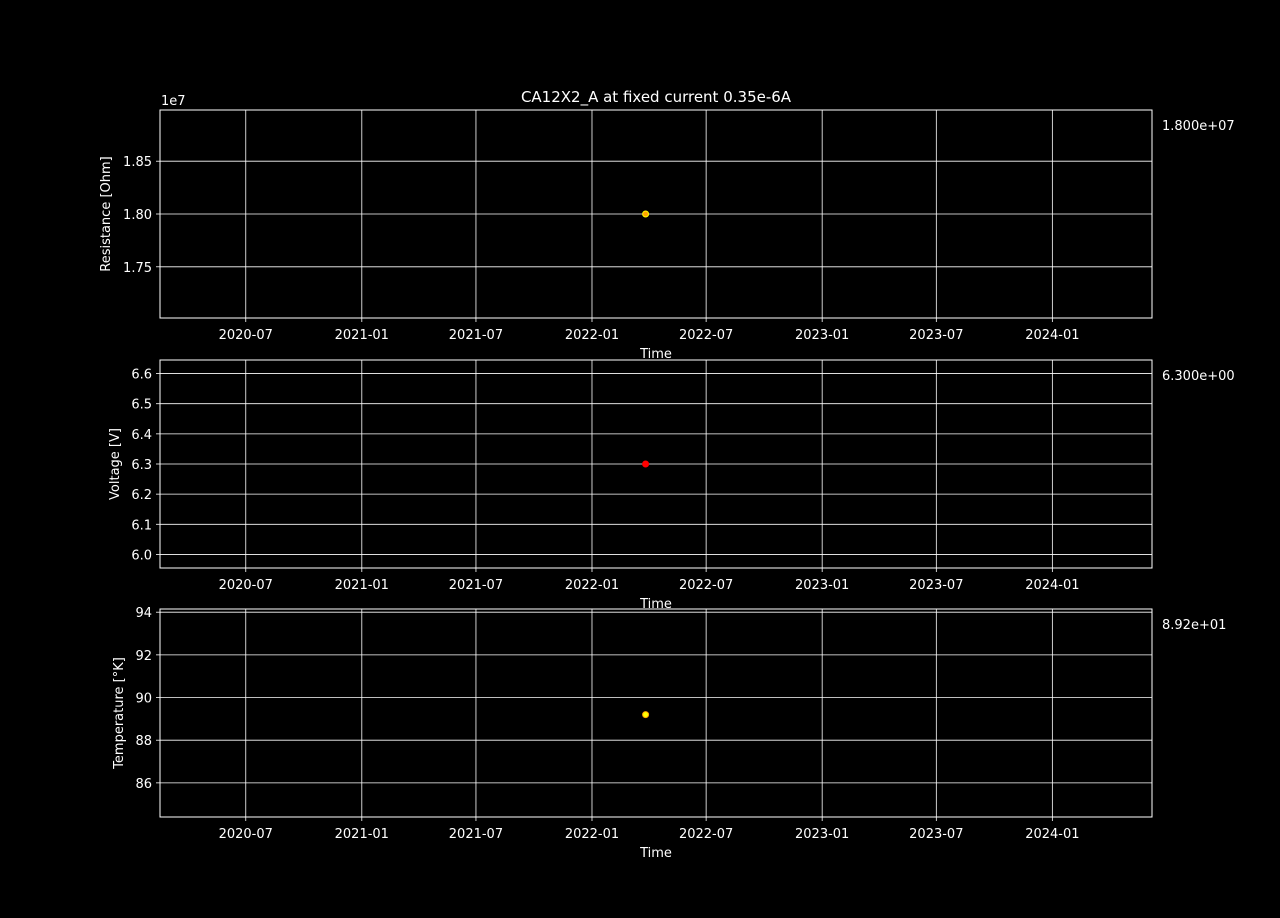 This screenshot has width=1280, height=918. I want to click on side-value-readout: 8.92e+01, so click(1194, 625).